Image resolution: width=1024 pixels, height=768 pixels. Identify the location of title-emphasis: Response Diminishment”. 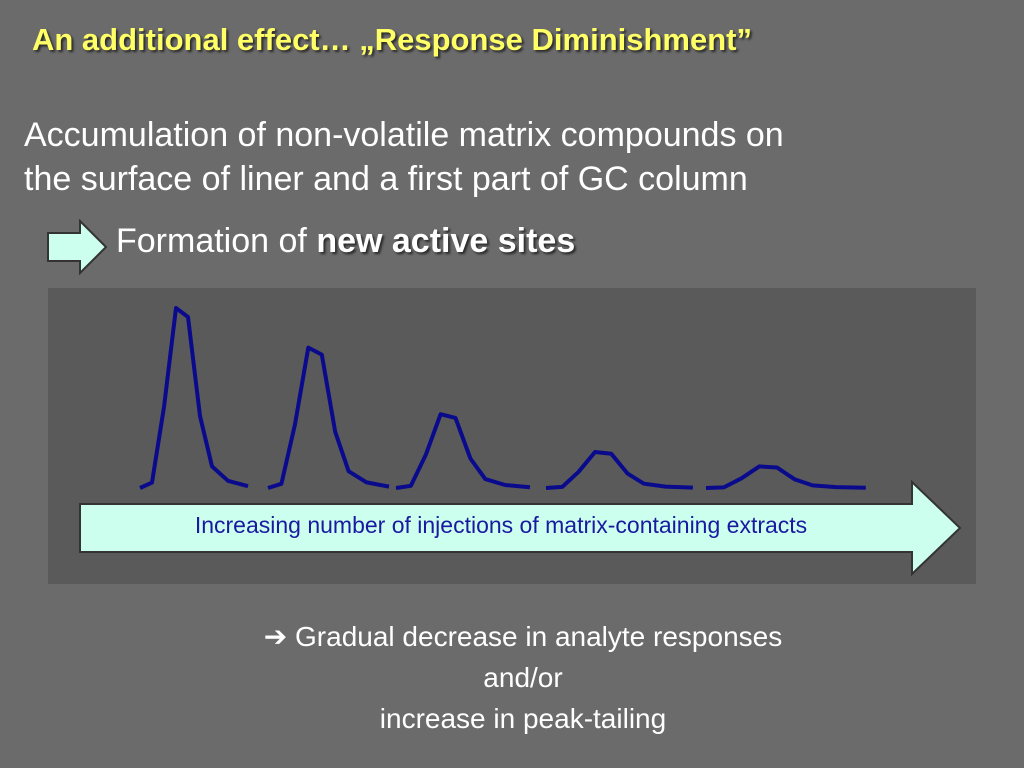
(563, 39).